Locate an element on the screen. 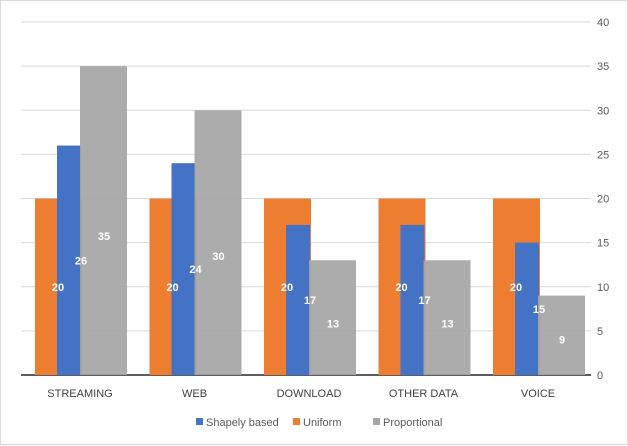 This screenshot has height=446, width=628. legend-item: Shapely based is located at coordinates (237, 423).